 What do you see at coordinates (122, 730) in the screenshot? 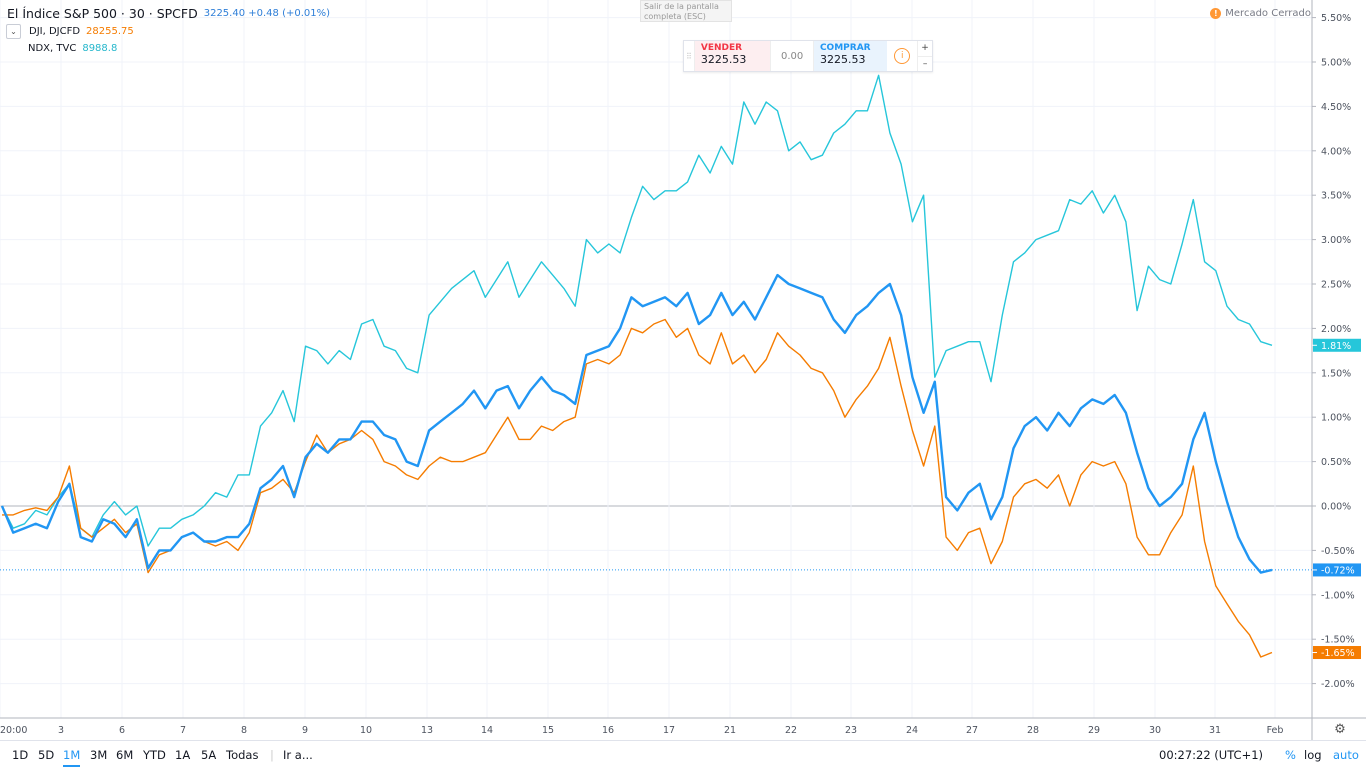
I see `x-tick-label: 6` at bounding box center [122, 730].